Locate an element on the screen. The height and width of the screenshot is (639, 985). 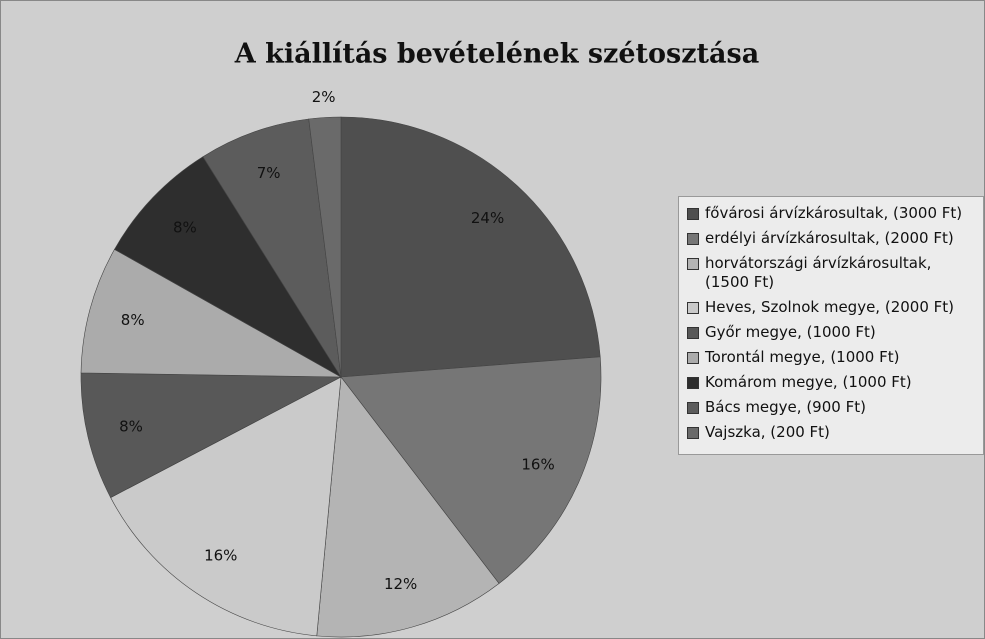
legend-item: erdélyi árvízkárosultak, (2000 Ft) is located at coordinates (831, 238).